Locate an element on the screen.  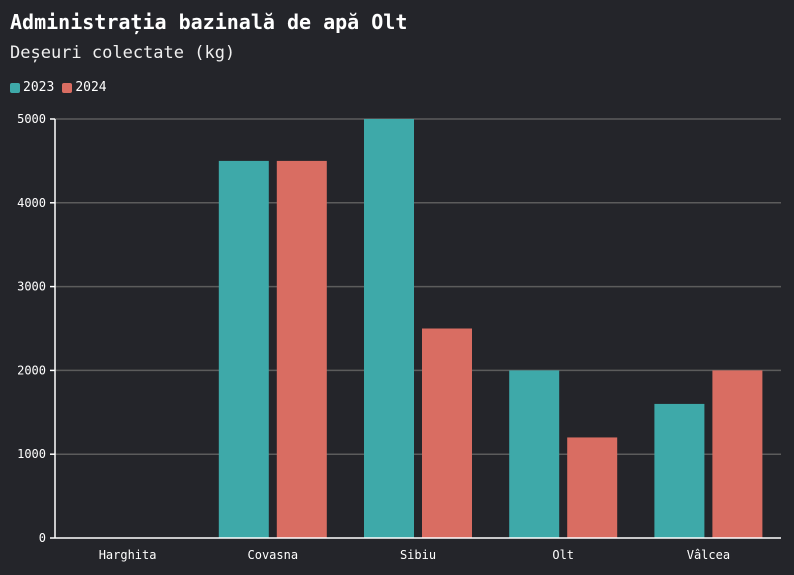
bar-2023-olt is located at coordinates (534, 454).